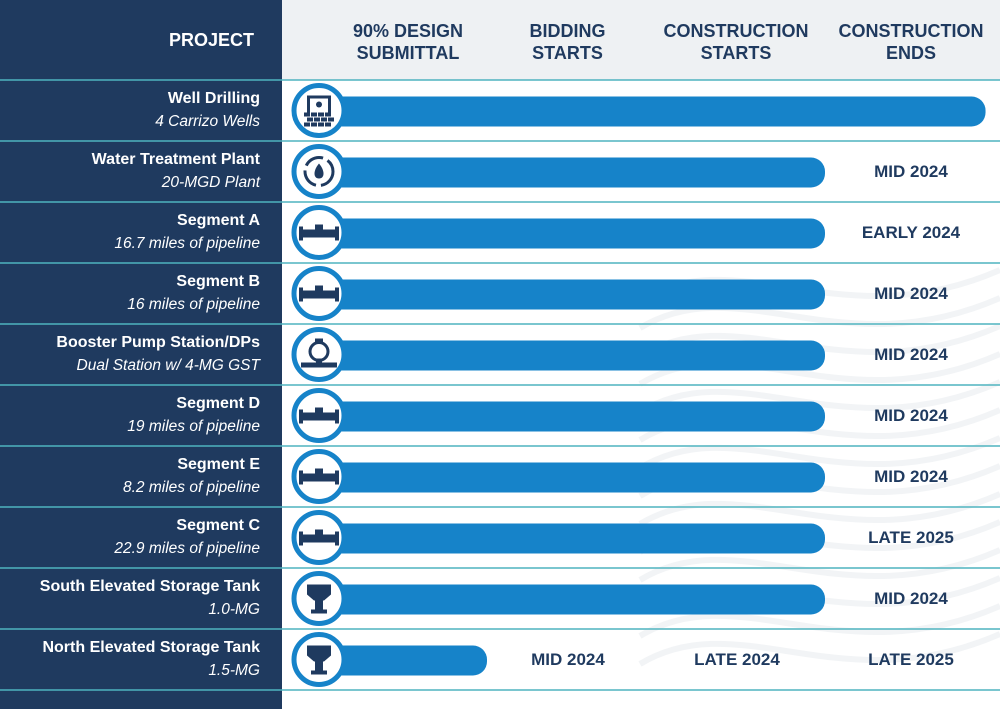 This screenshot has height=709, width=1000. What do you see at coordinates (568, 659) in the screenshot?
I see `bidding-date: MID 2024` at bounding box center [568, 659].